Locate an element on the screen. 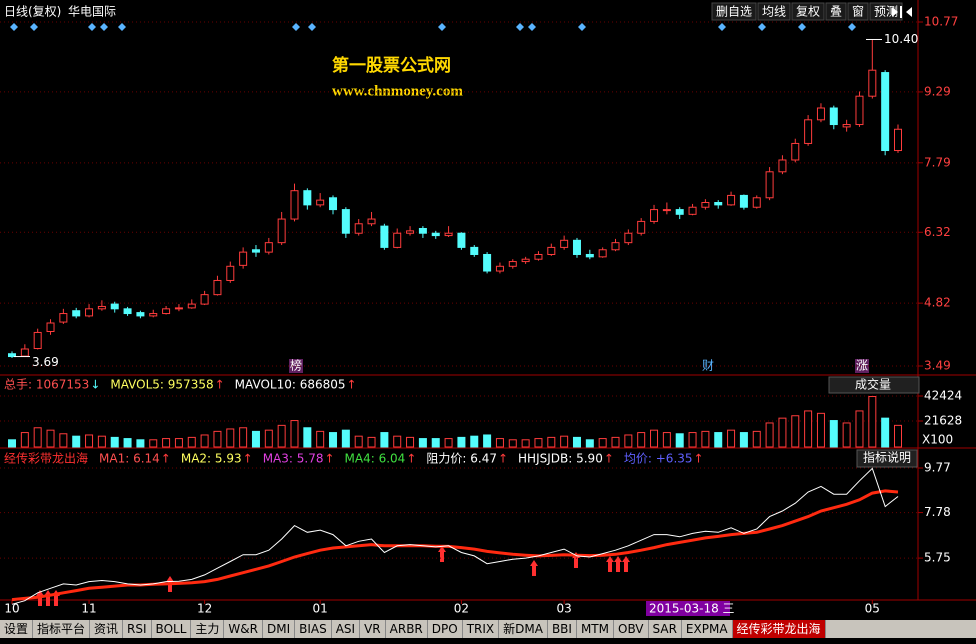  tab: ARBR is located at coordinates (407, 629).